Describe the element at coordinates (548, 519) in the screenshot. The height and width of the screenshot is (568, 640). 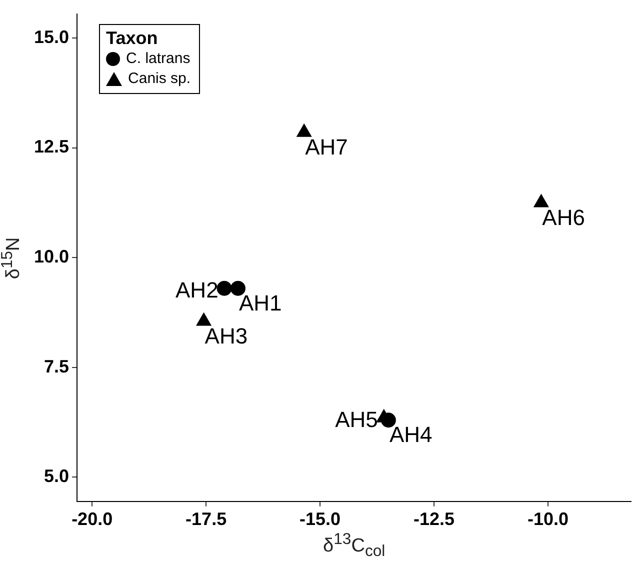
I see `x-tick-label: -10.0` at that location.